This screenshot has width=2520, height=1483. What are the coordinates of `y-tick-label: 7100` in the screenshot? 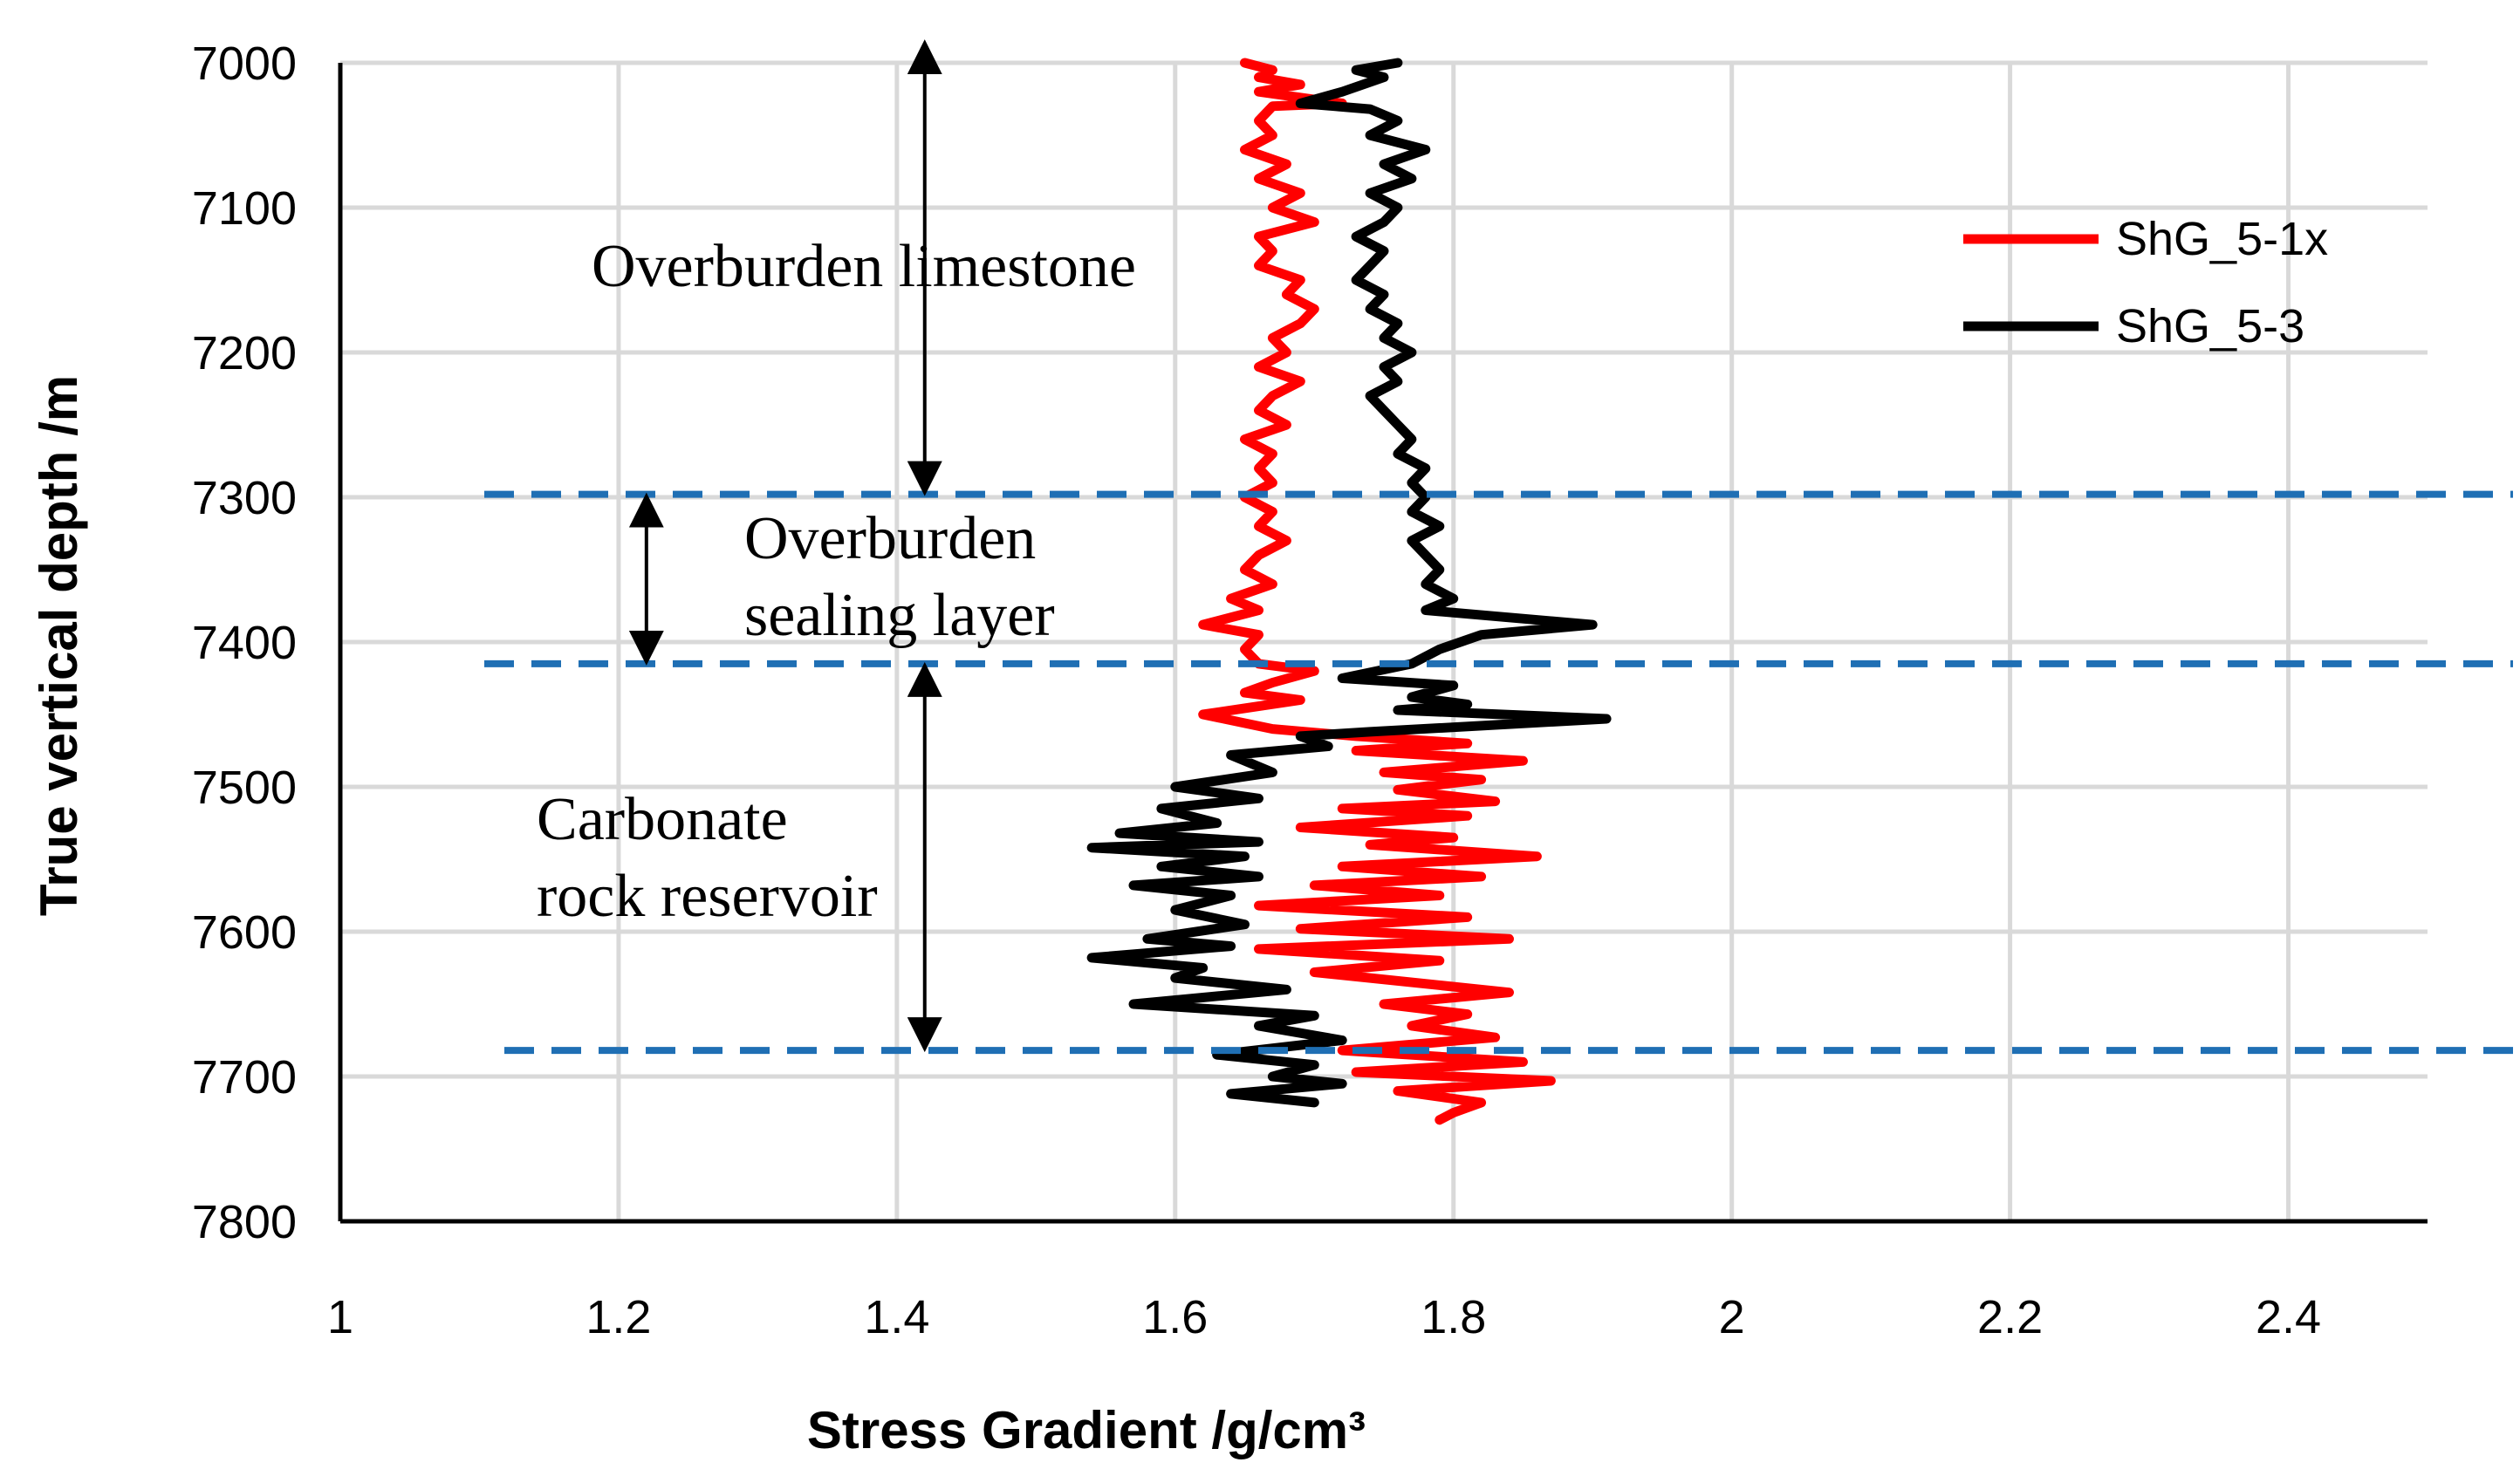 It's located at (244, 208).